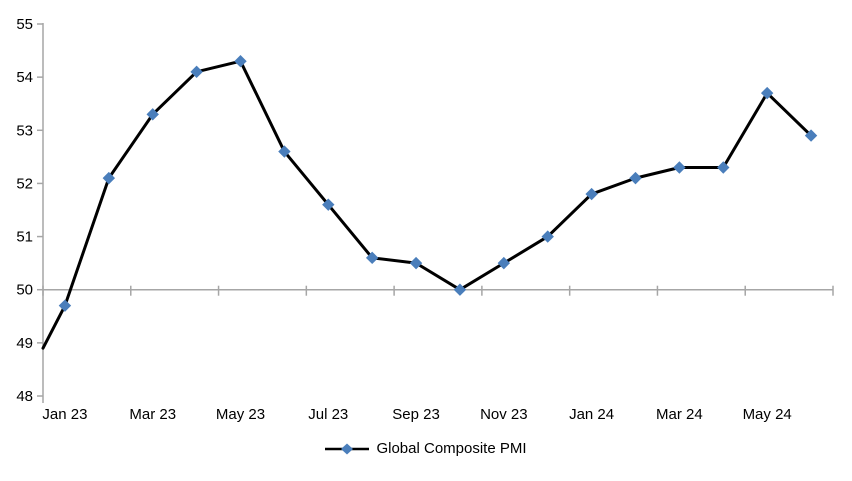  I want to click on svg-text: Jan 23, so click(64, 414).